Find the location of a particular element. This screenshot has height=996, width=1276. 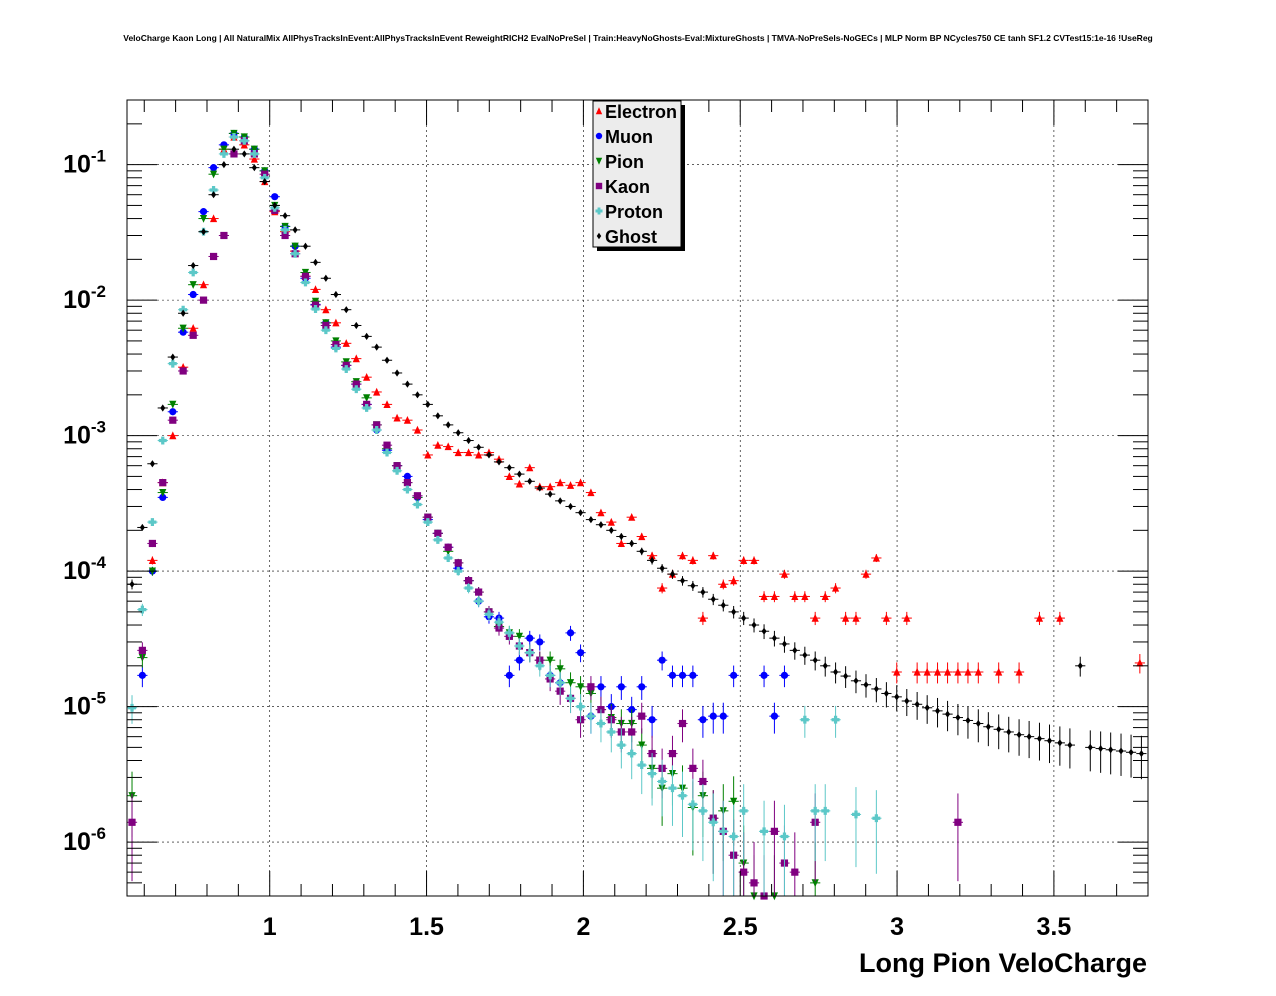

legend-label-kaon: Kaon is located at coordinates (627, 187).